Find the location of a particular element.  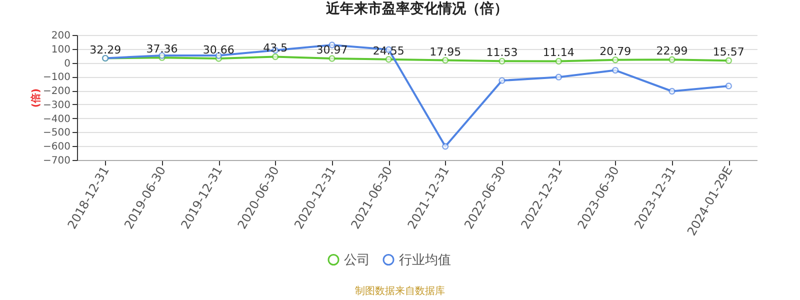

y-tick-label: 200 is located at coordinates (60, 36).